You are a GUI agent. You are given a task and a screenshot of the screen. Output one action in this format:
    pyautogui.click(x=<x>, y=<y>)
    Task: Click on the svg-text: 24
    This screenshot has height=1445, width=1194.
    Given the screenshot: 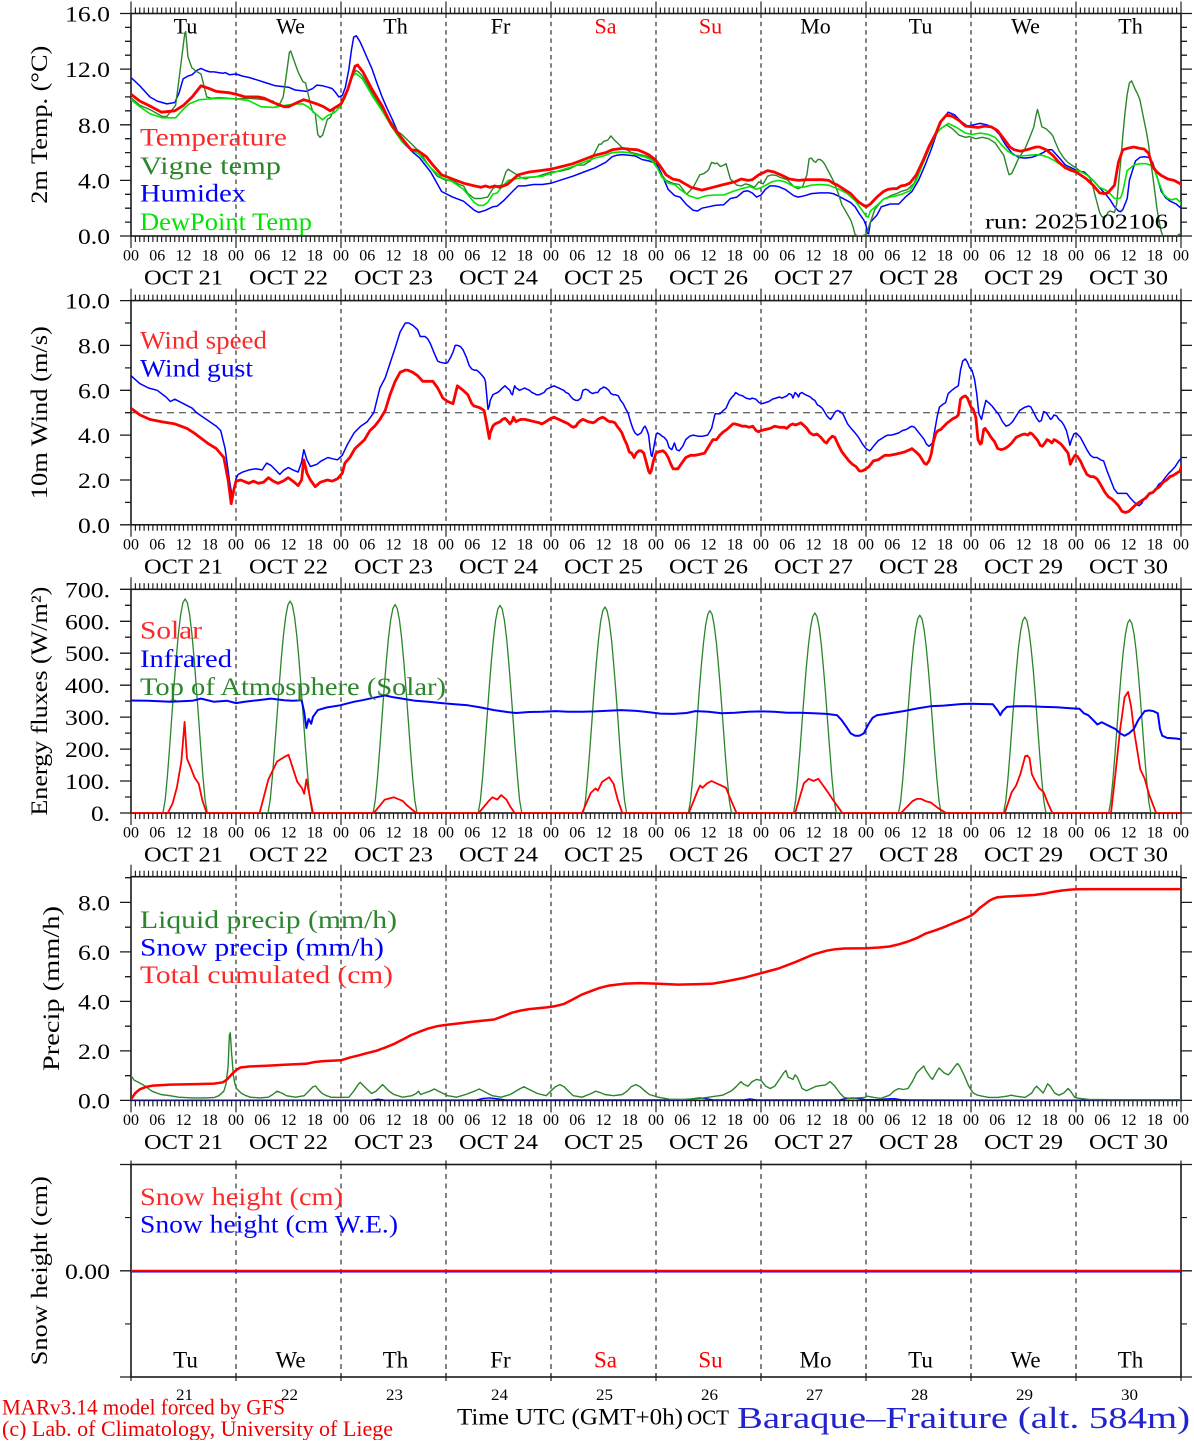 What is the action you would take?
    pyautogui.click(x=499, y=1395)
    